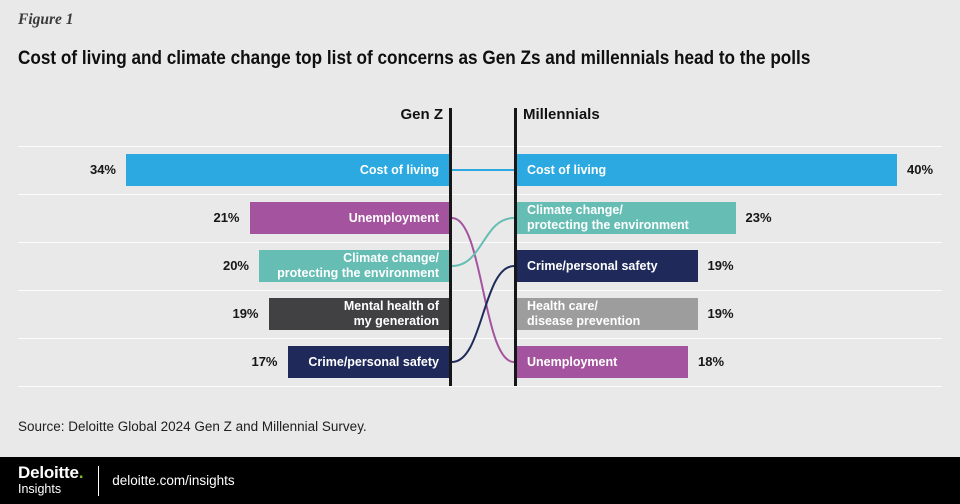 Image resolution: width=960 pixels, height=504 pixels. I want to click on genz-axis, so click(450, 247).